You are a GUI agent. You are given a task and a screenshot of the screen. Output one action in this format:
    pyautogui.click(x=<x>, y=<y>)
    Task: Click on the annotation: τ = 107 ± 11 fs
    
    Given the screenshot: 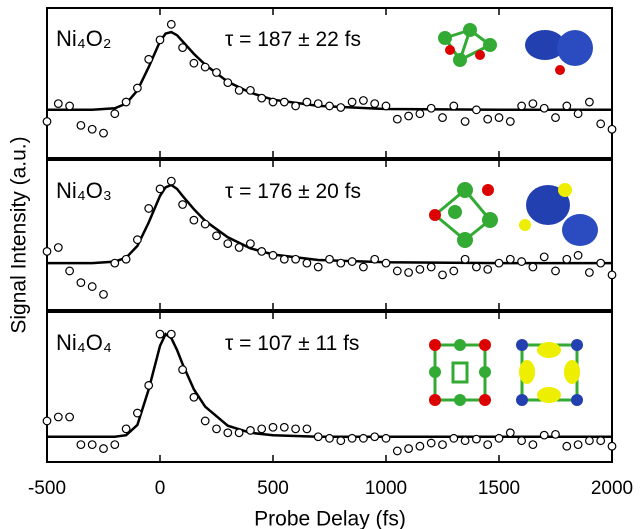 What is the action you would take?
    pyautogui.click(x=292, y=343)
    